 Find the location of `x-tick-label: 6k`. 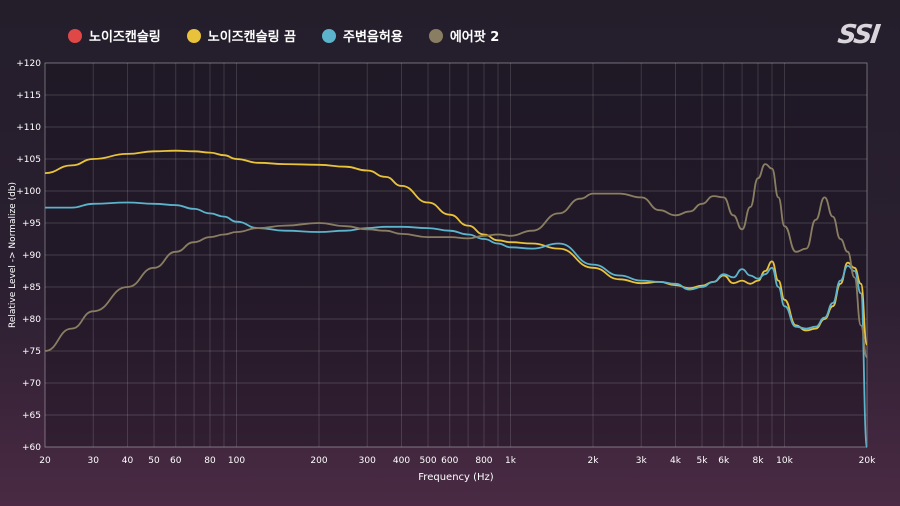

x-tick-label: 6k is located at coordinates (724, 461).